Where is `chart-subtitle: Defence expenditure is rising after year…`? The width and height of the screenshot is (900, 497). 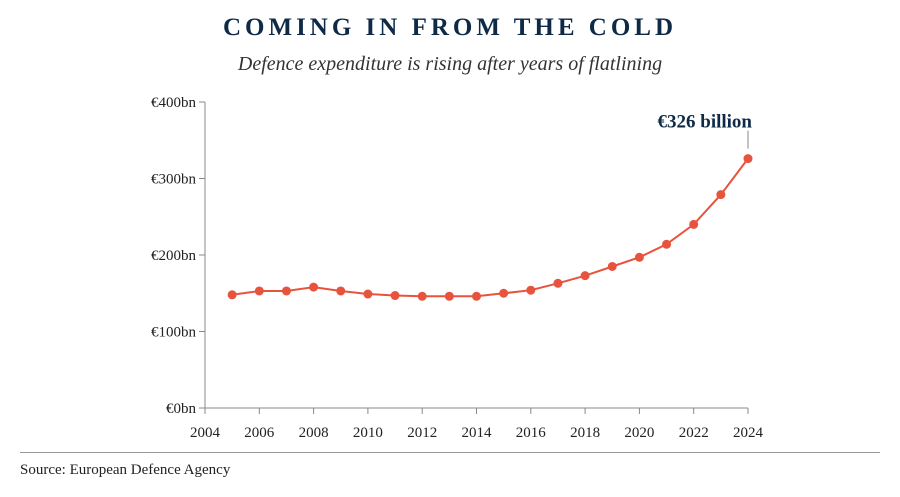 chart-subtitle: Defence expenditure is rising after year… is located at coordinates (450, 64).